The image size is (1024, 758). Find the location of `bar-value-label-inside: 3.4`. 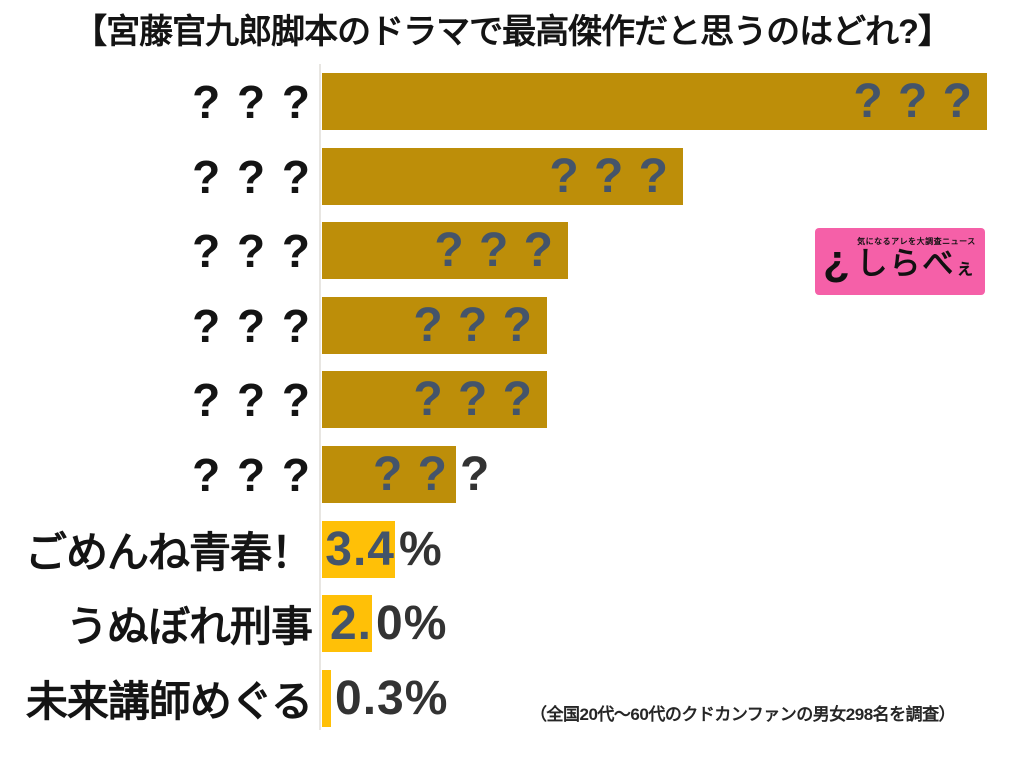

bar-value-label-inside: 3.4 is located at coordinates (360, 549).